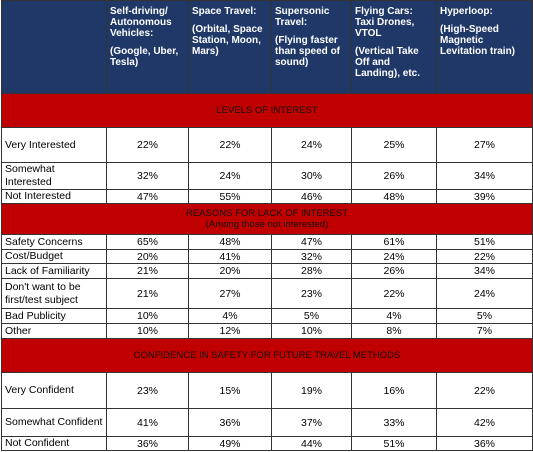 This screenshot has height=452, width=533. I want to click on section-row: LEVELS OF INTEREST, so click(267, 110).